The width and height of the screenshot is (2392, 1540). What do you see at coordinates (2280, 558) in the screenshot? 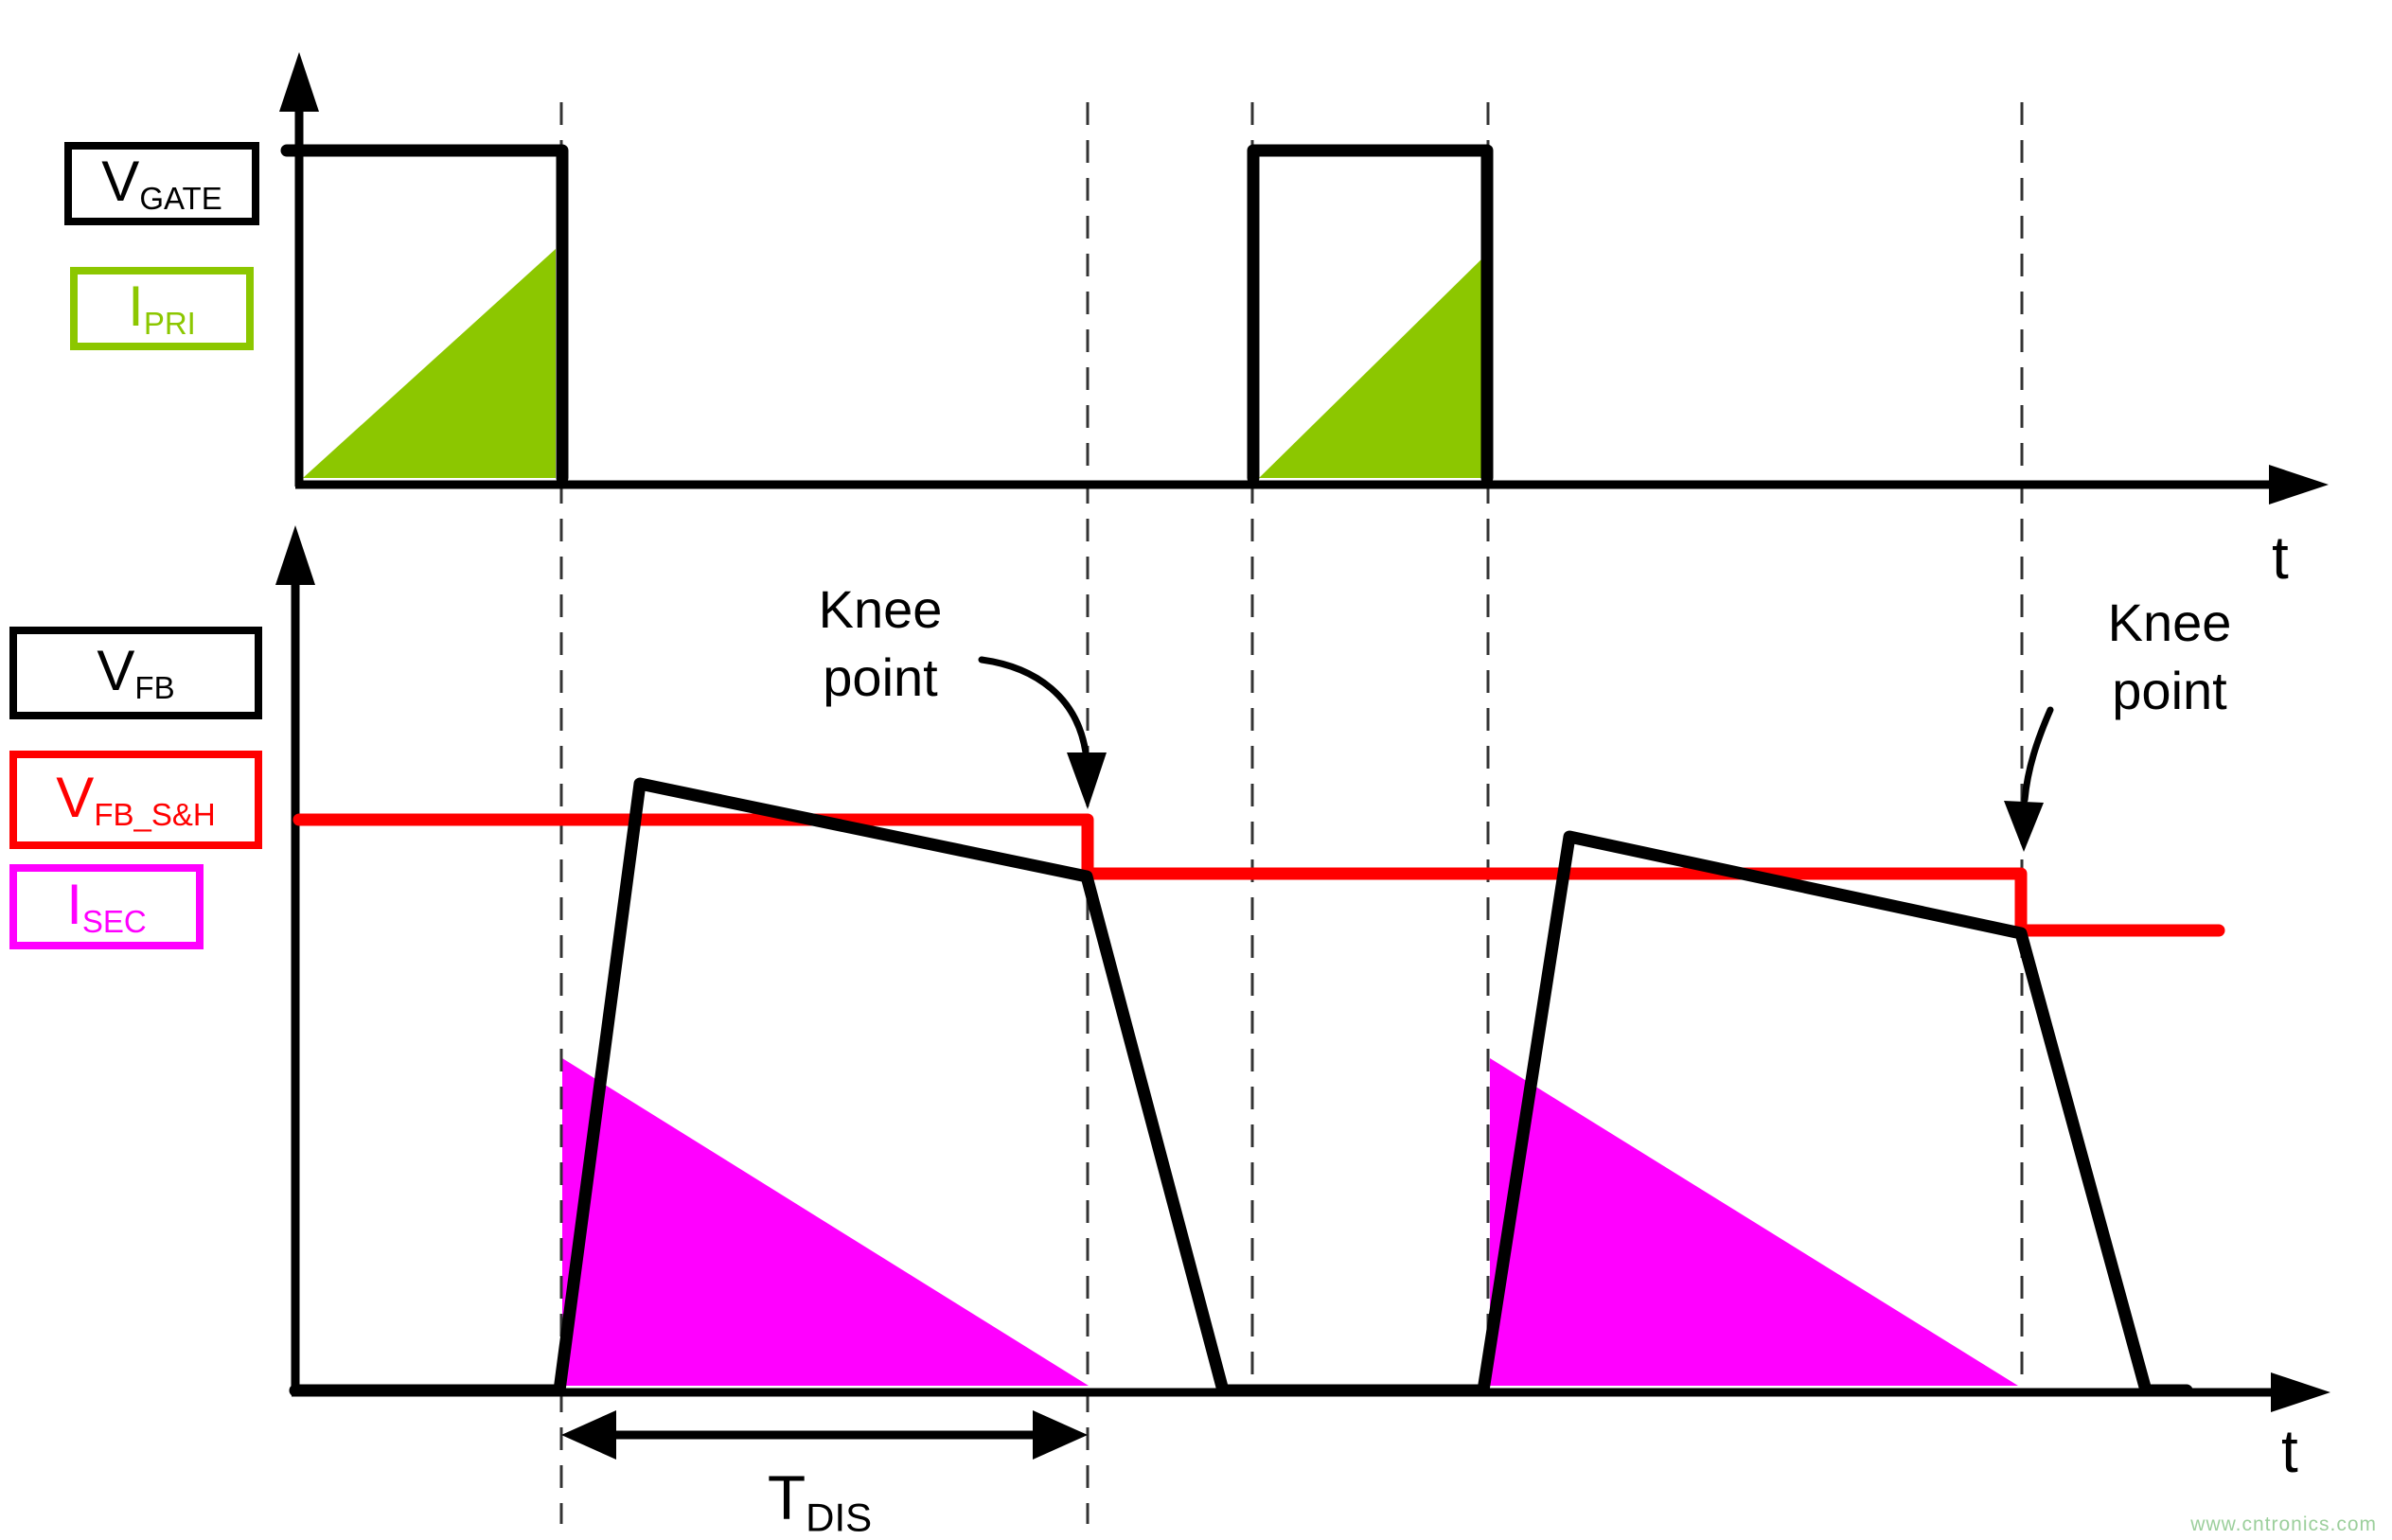
I see `t-axis-label-top: t` at bounding box center [2280, 558].